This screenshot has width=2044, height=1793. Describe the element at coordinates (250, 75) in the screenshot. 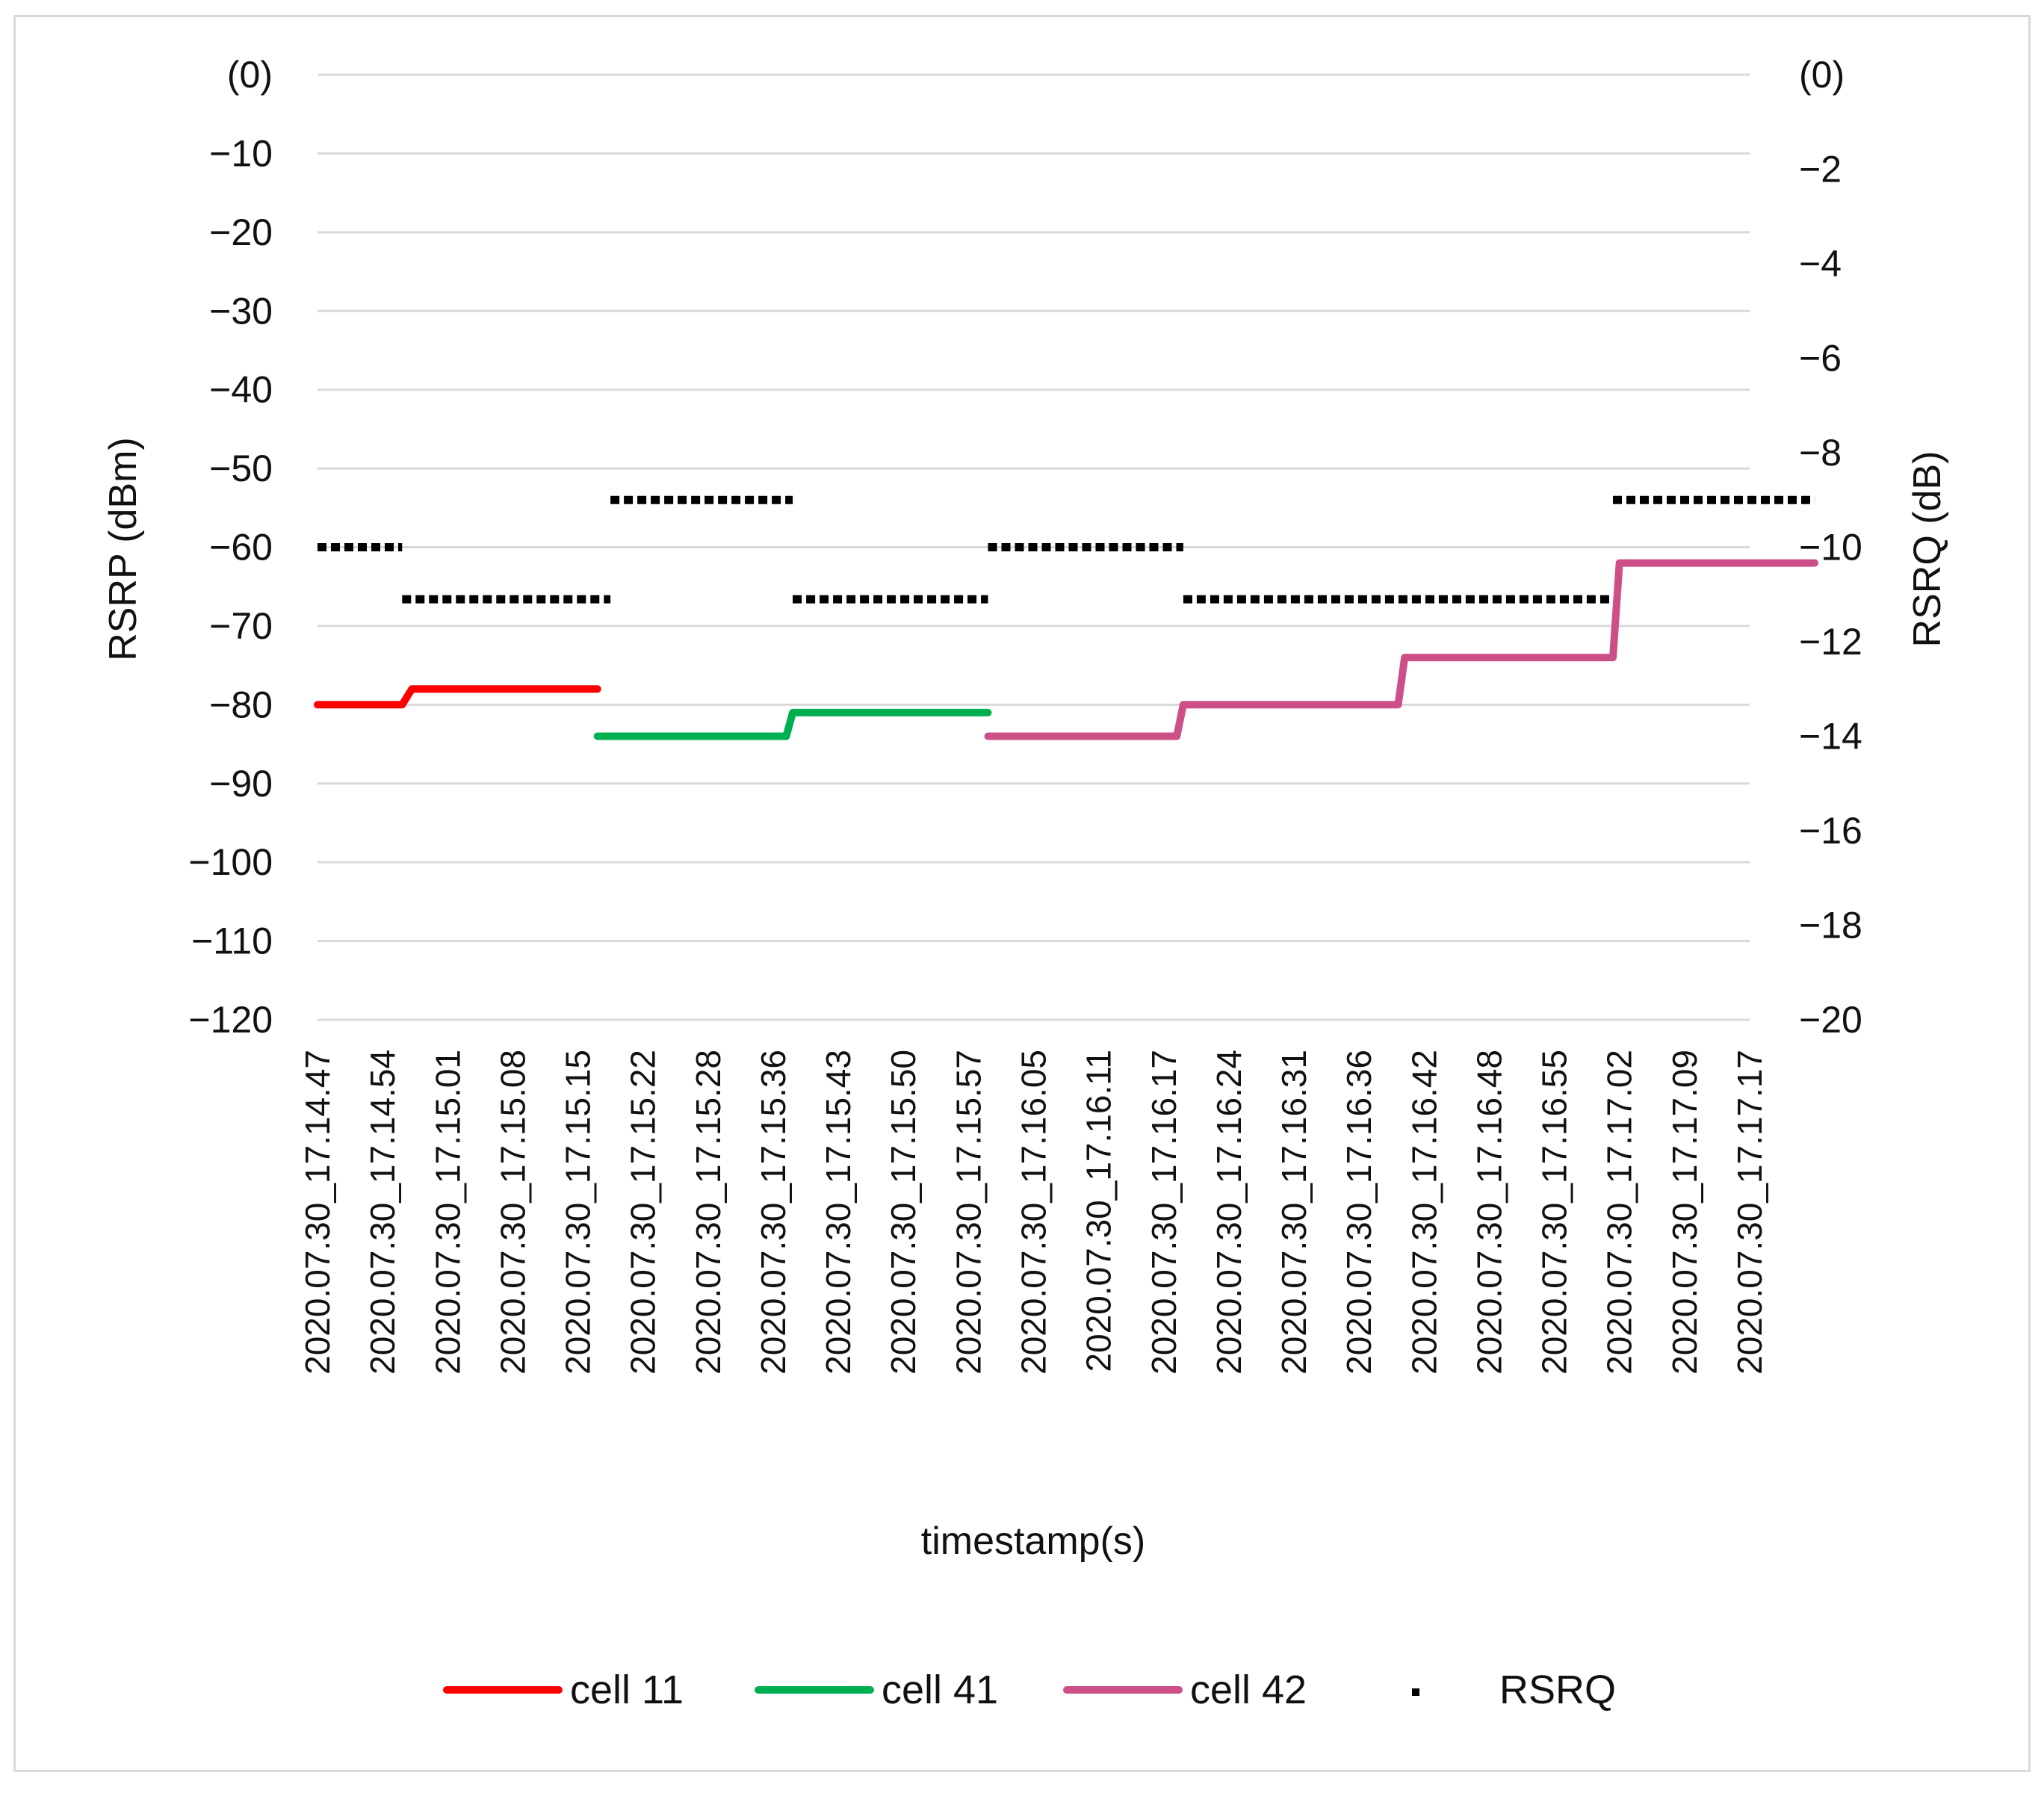

I see `y-tick-label: (0)` at that location.